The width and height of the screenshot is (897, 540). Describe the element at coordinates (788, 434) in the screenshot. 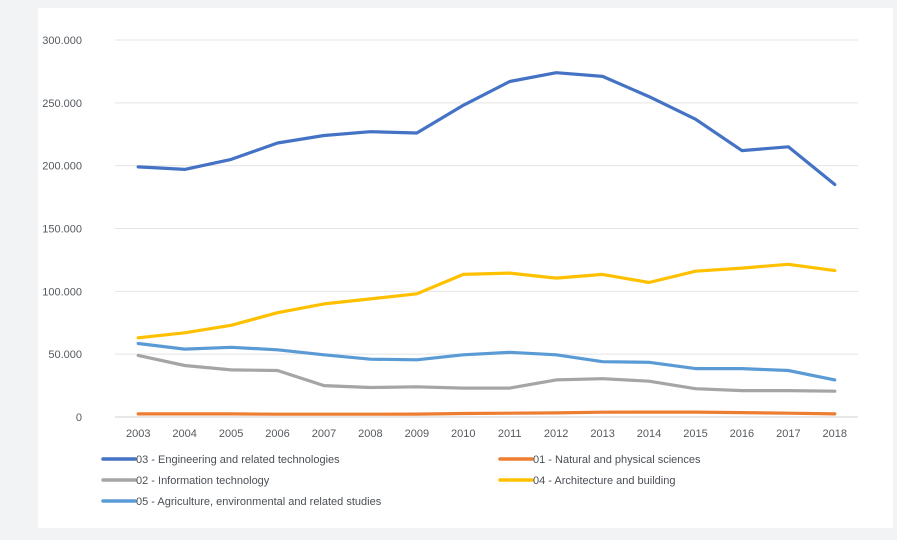

I see `x-tick-label: 2017` at that location.